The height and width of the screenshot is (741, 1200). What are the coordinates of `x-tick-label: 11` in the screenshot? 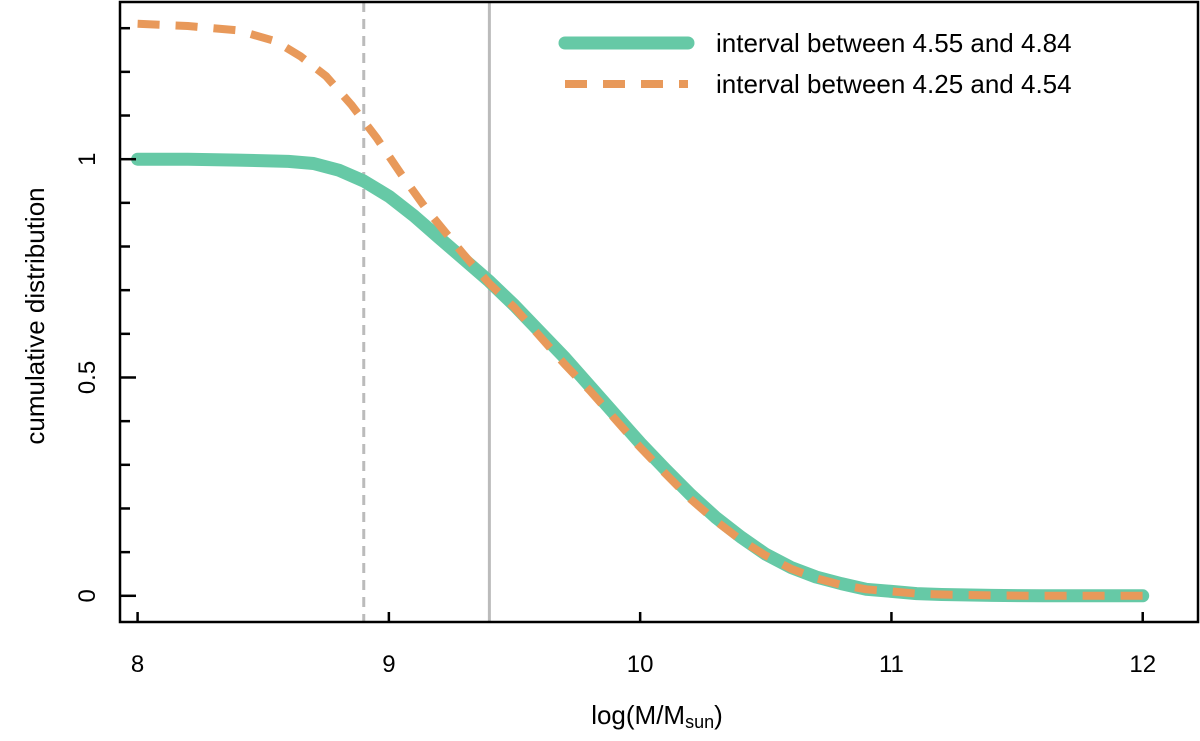 It's located at (891, 664).